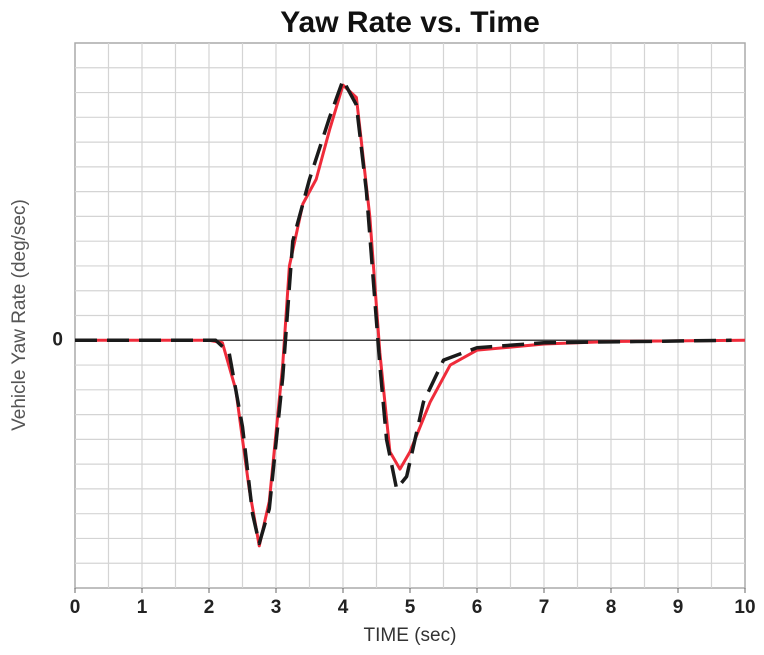 The width and height of the screenshot is (764, 655). I want to click on x-tick-label: 6, so click(477, 607).